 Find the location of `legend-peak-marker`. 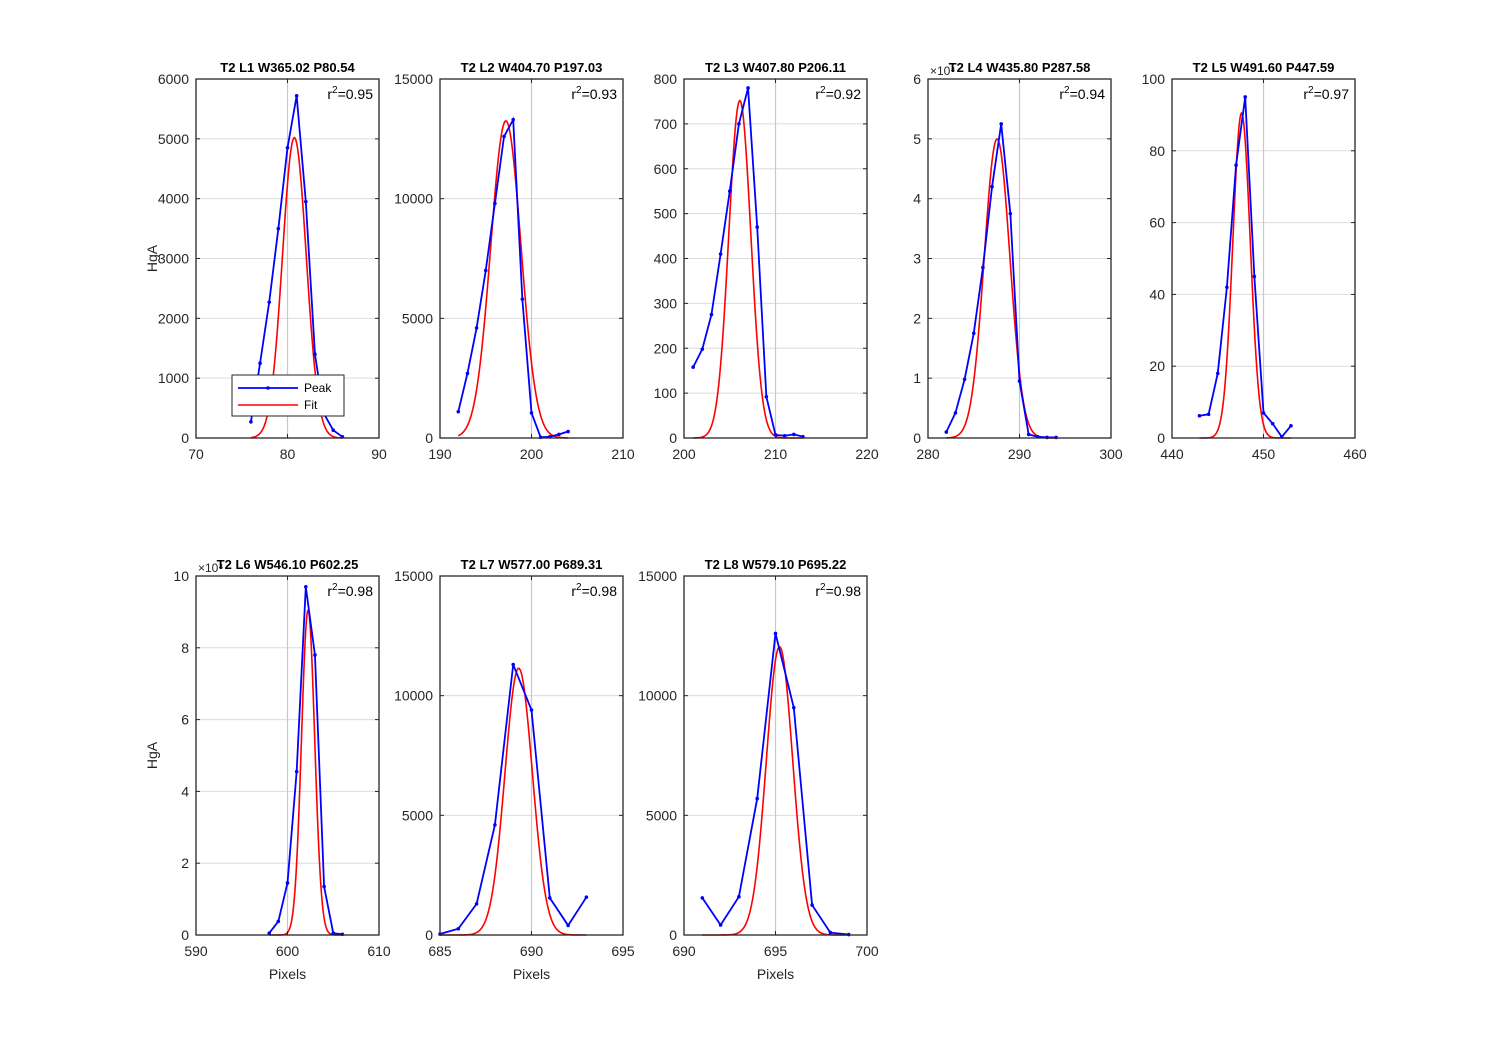

legend-peak-marker is located at coordinates (268, 388).